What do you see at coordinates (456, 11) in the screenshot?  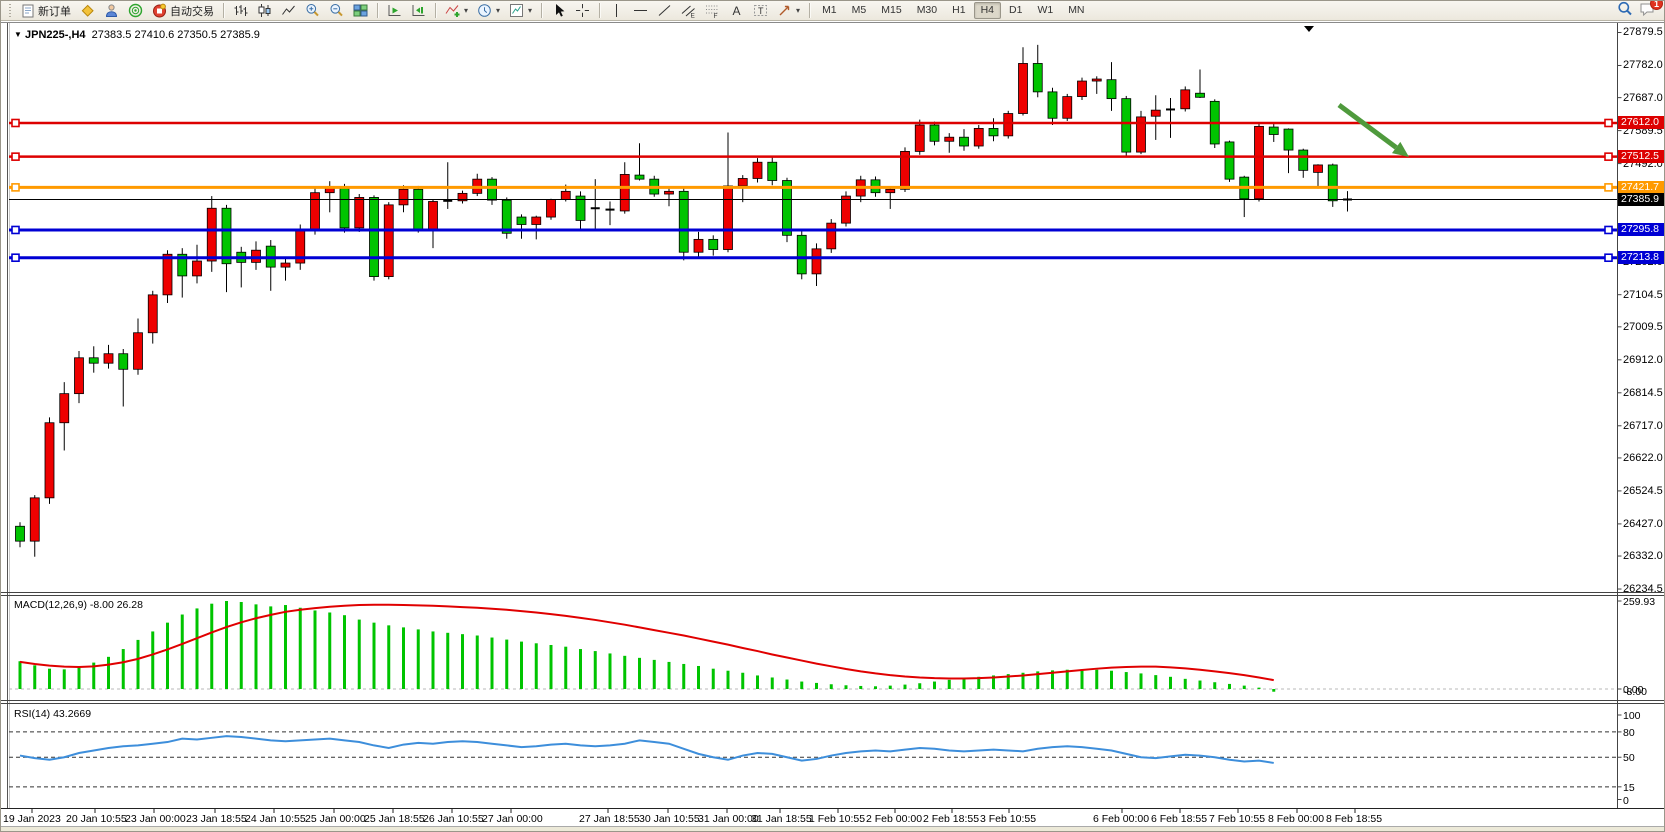 I see `indicators-button: ▾` at bounding box center [456, 11].